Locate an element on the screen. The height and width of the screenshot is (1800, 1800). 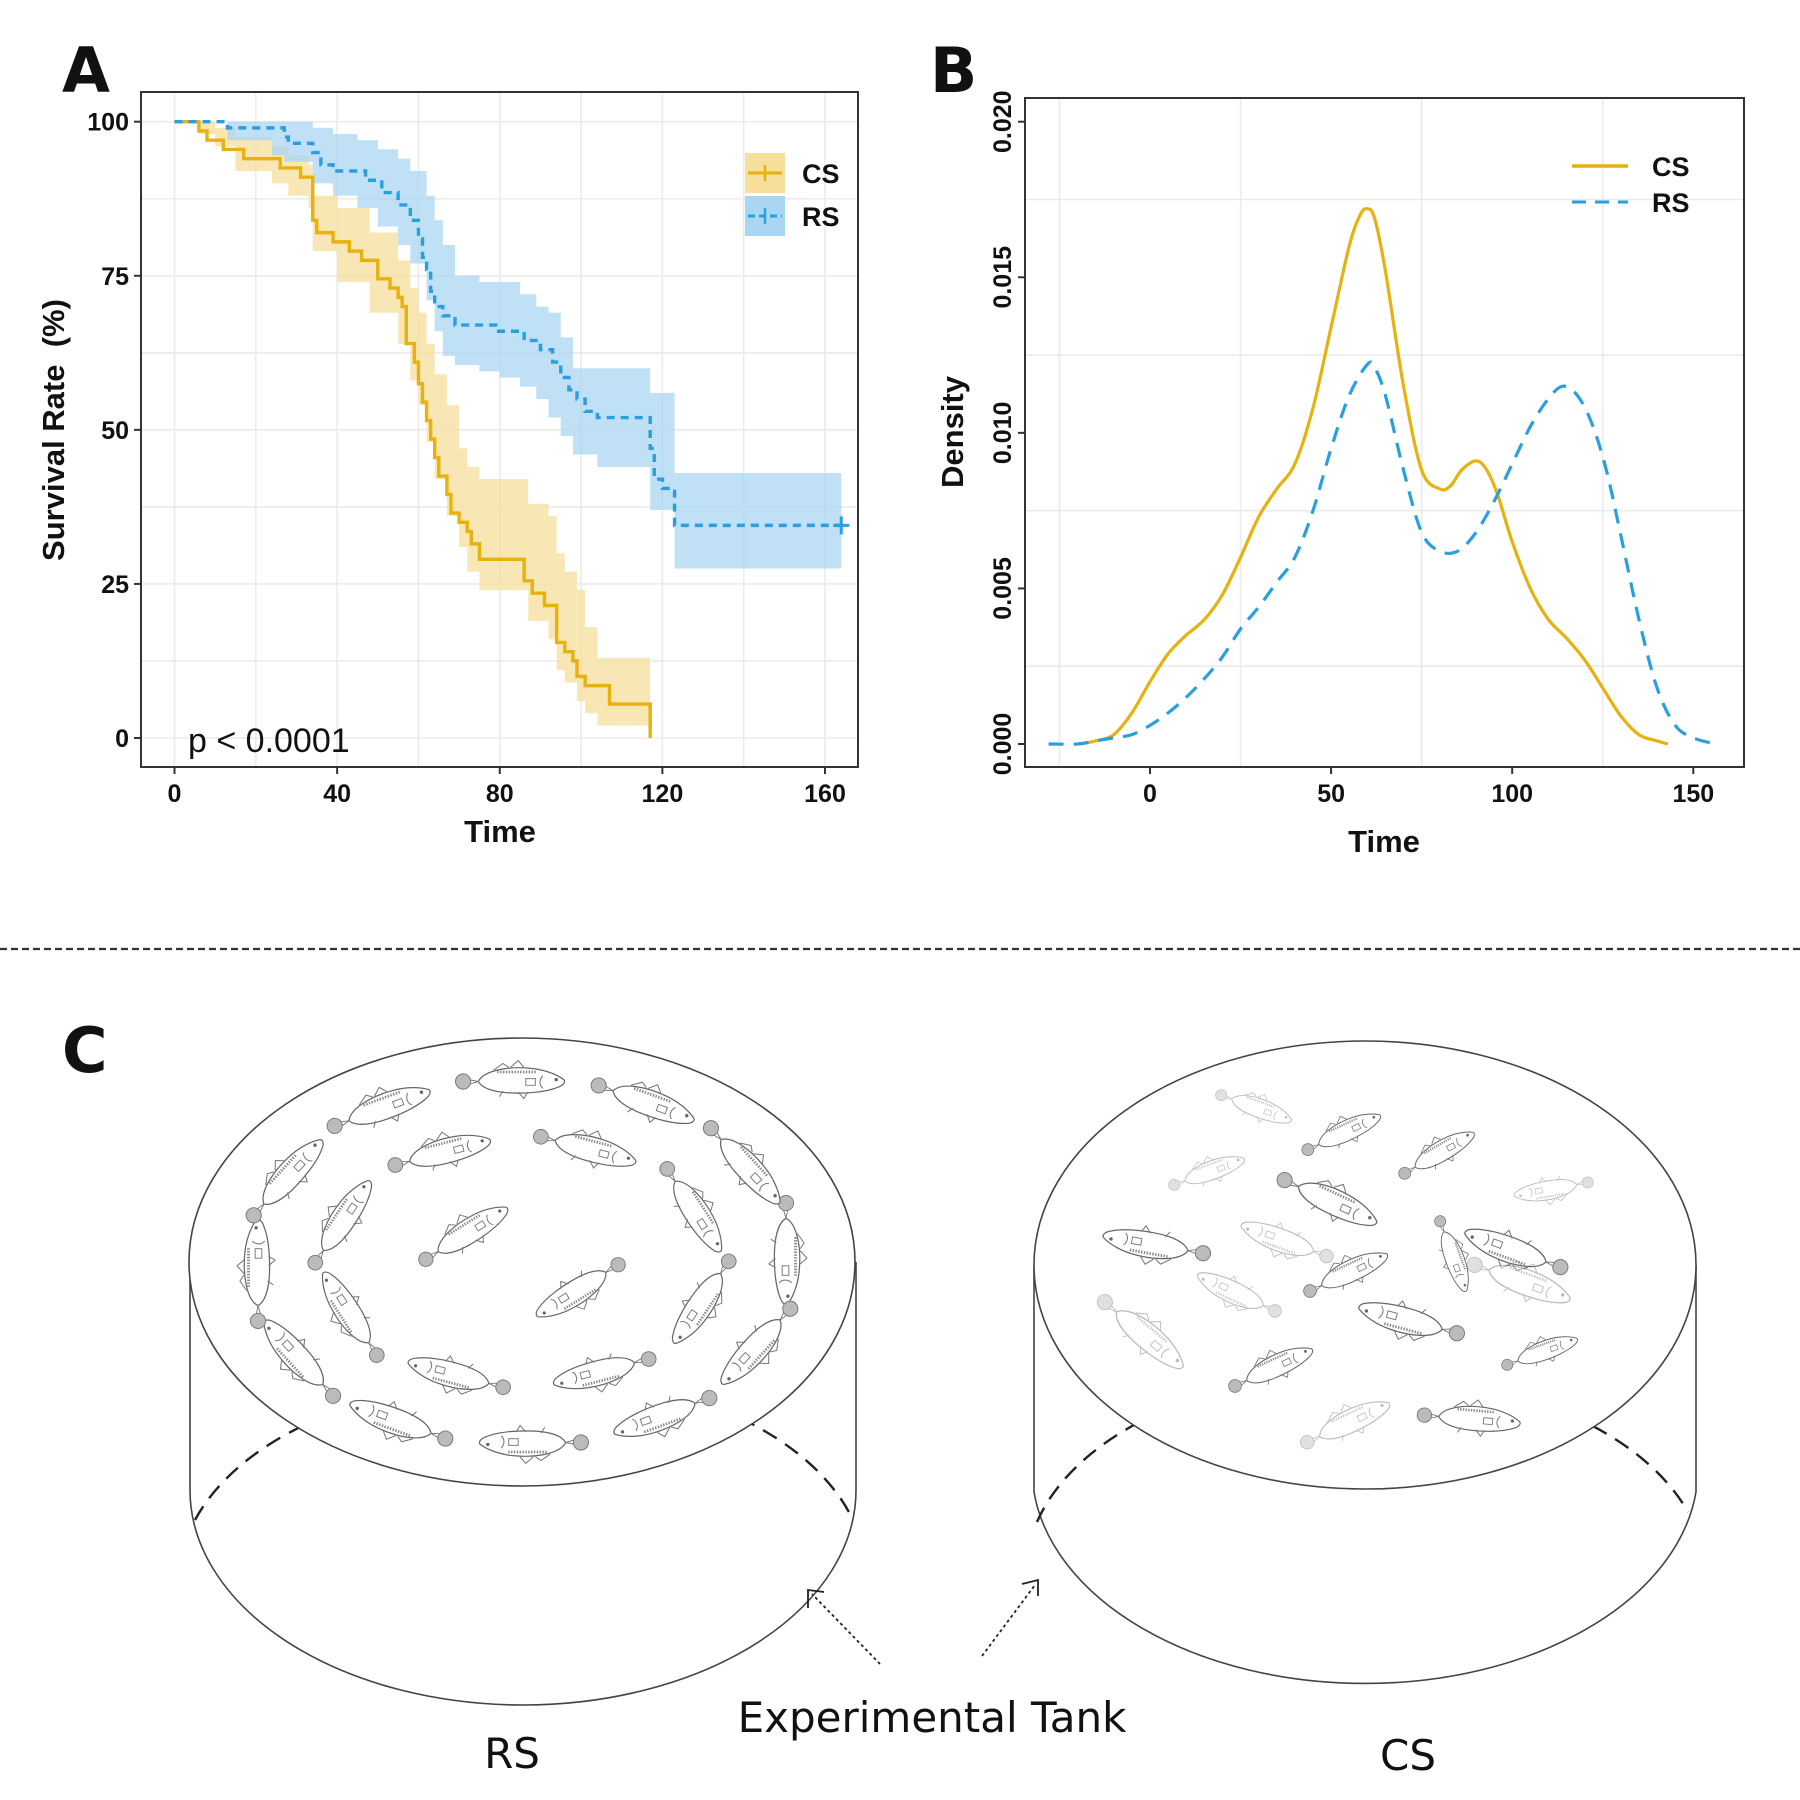
survival-curve-cs is located at coordinates (413, 429).